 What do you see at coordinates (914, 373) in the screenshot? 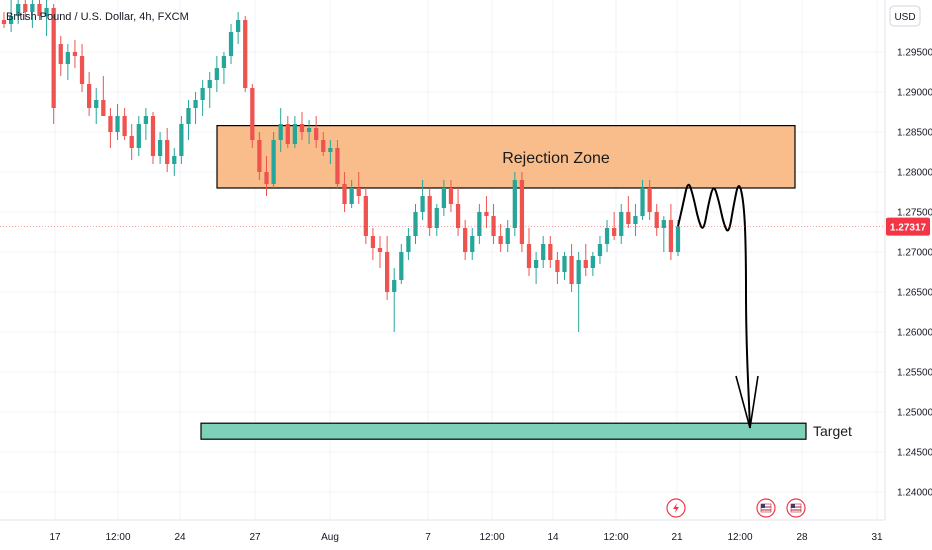
I see `y-tick-label: 1.25500` at bounding box center [914, 373].